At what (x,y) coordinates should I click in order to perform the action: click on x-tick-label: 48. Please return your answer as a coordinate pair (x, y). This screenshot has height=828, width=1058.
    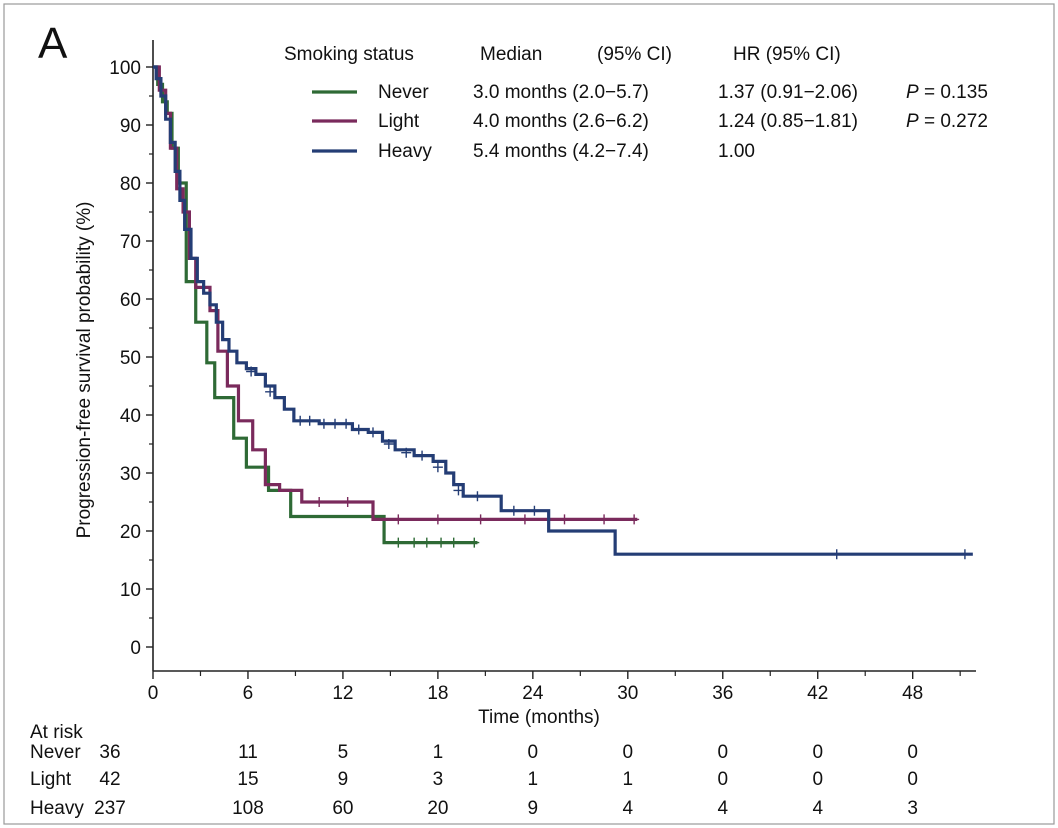
    Looking at the image, I should click on (912, 693).